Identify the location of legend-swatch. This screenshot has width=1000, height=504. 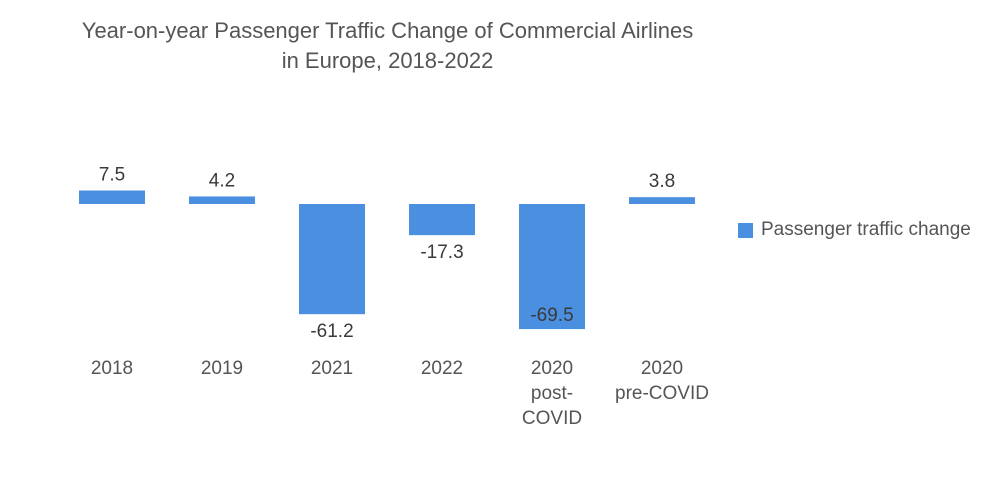
(745, 230).